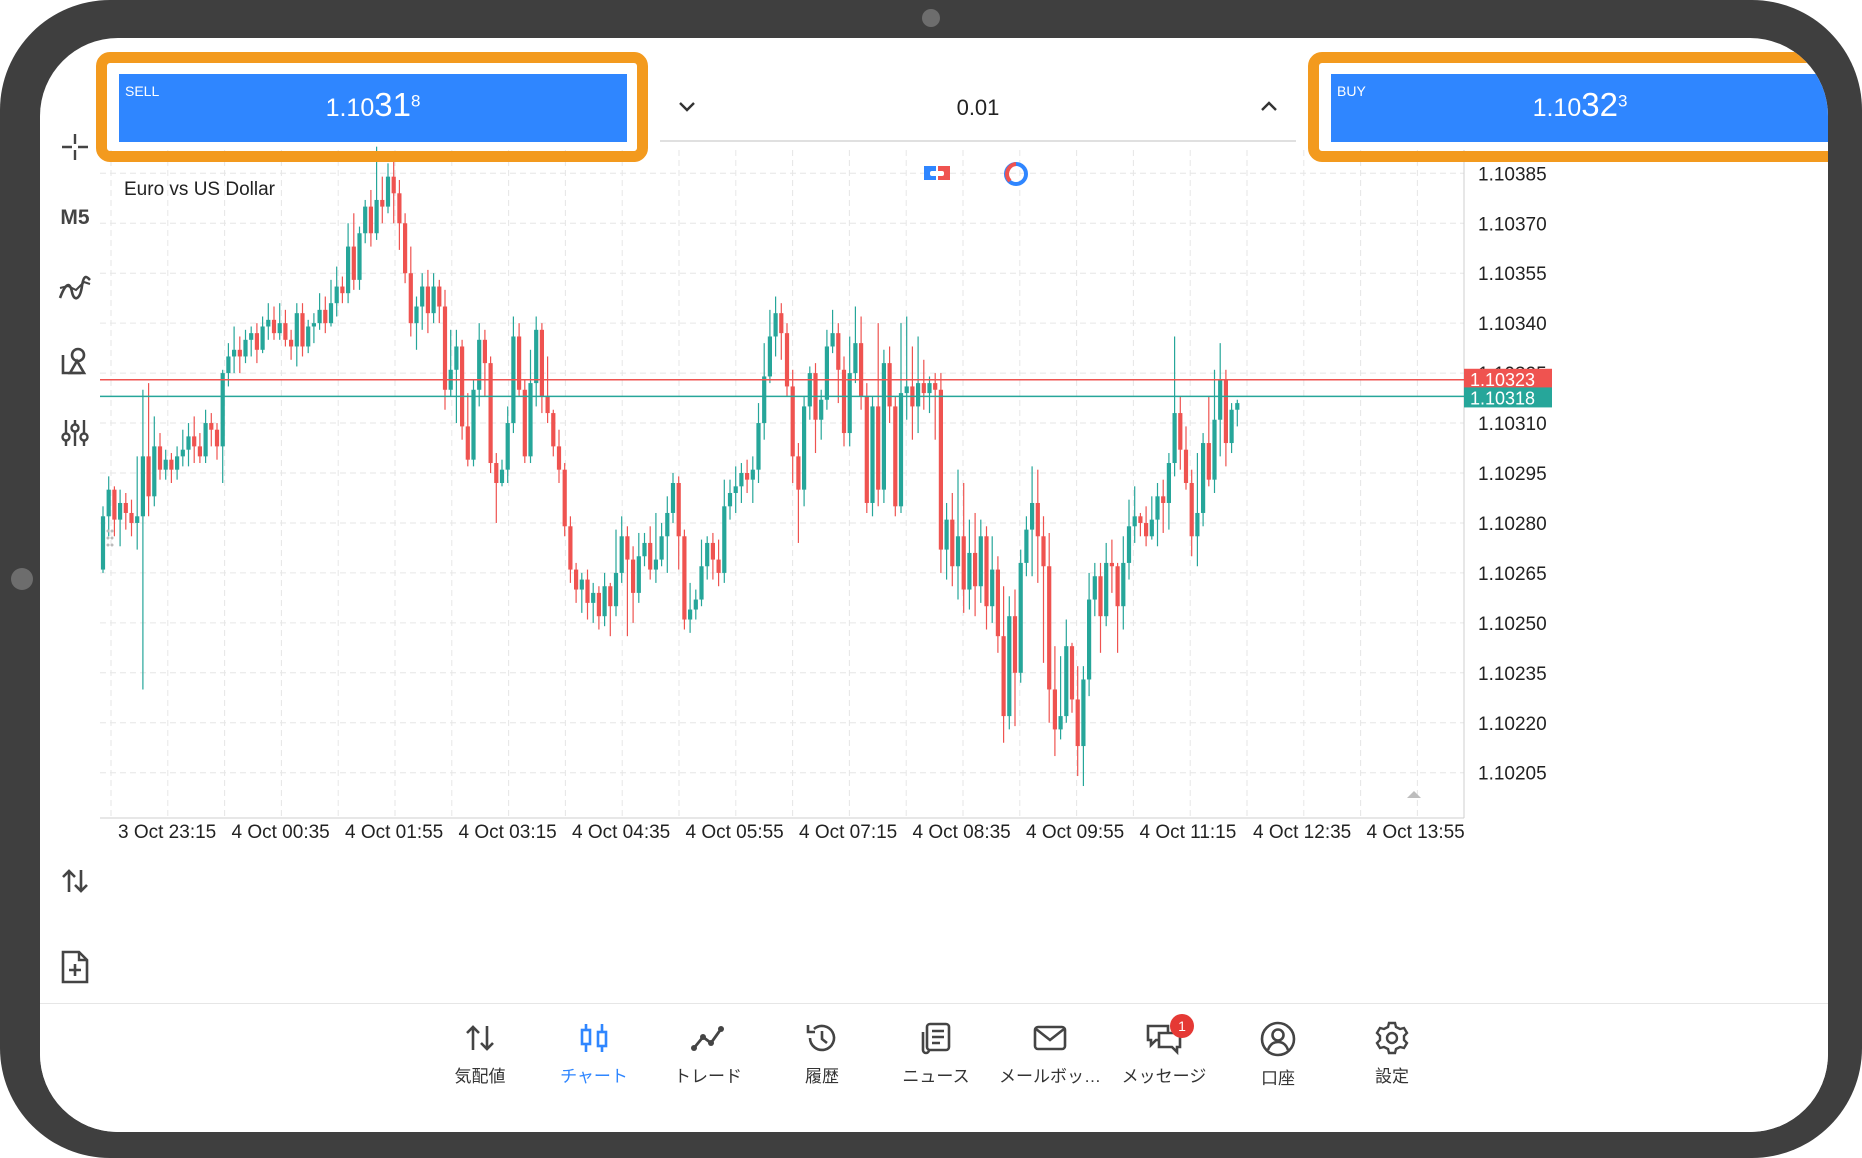 The width and height of the screenshot is (1862, 1158). What do you see at coordinates (936, 1076) in the screenshot?
I see `nav-label: ニュース` at bounding box center [936, 1076].